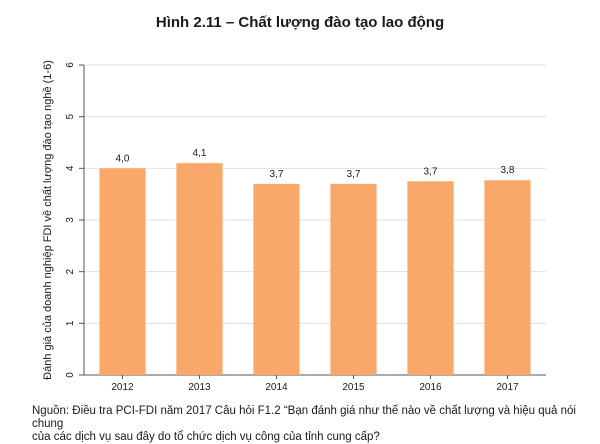 The image size is (600, 444). I want to click on x-tick-label-2014: 2014, so click(276, 387).